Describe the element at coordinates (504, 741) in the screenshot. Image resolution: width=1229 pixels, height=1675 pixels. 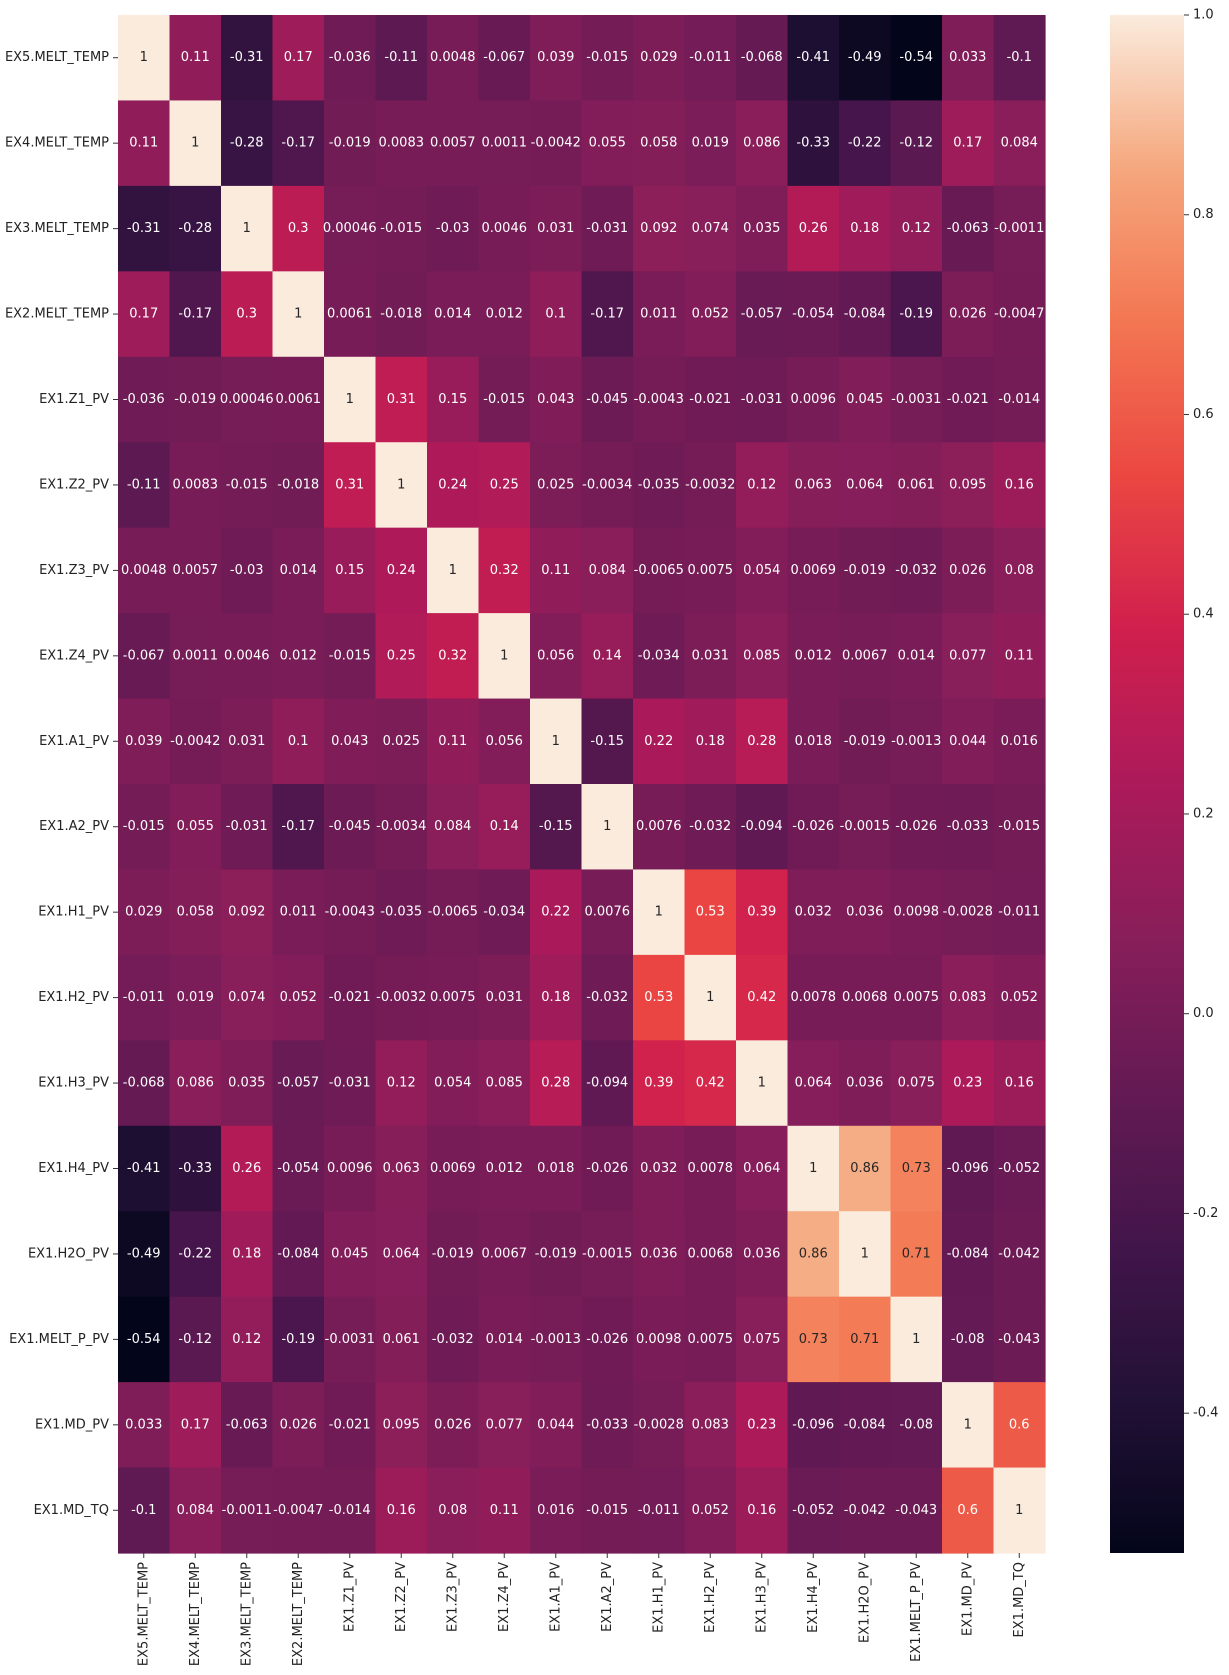
I see `cell-value-label: 0.056` at that location.